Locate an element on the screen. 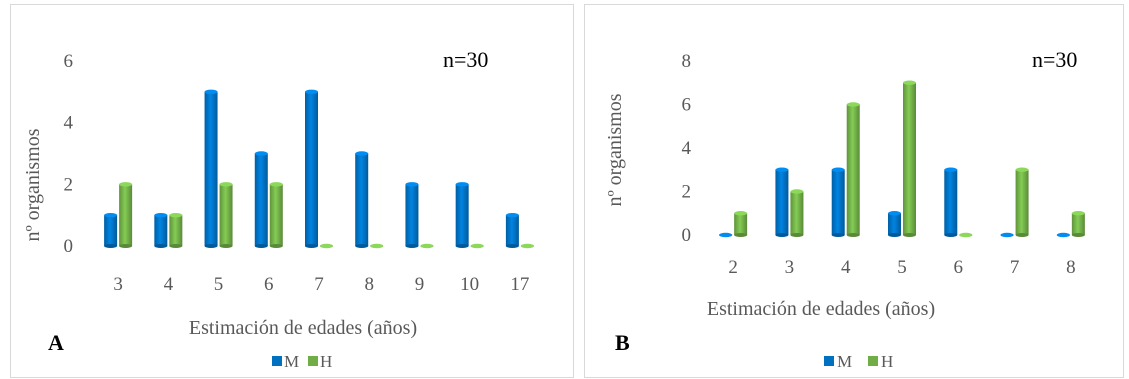 The width and height of the screenshot is (1129, 379). x-tick-label: 4 is located at coordinates (846, 267).